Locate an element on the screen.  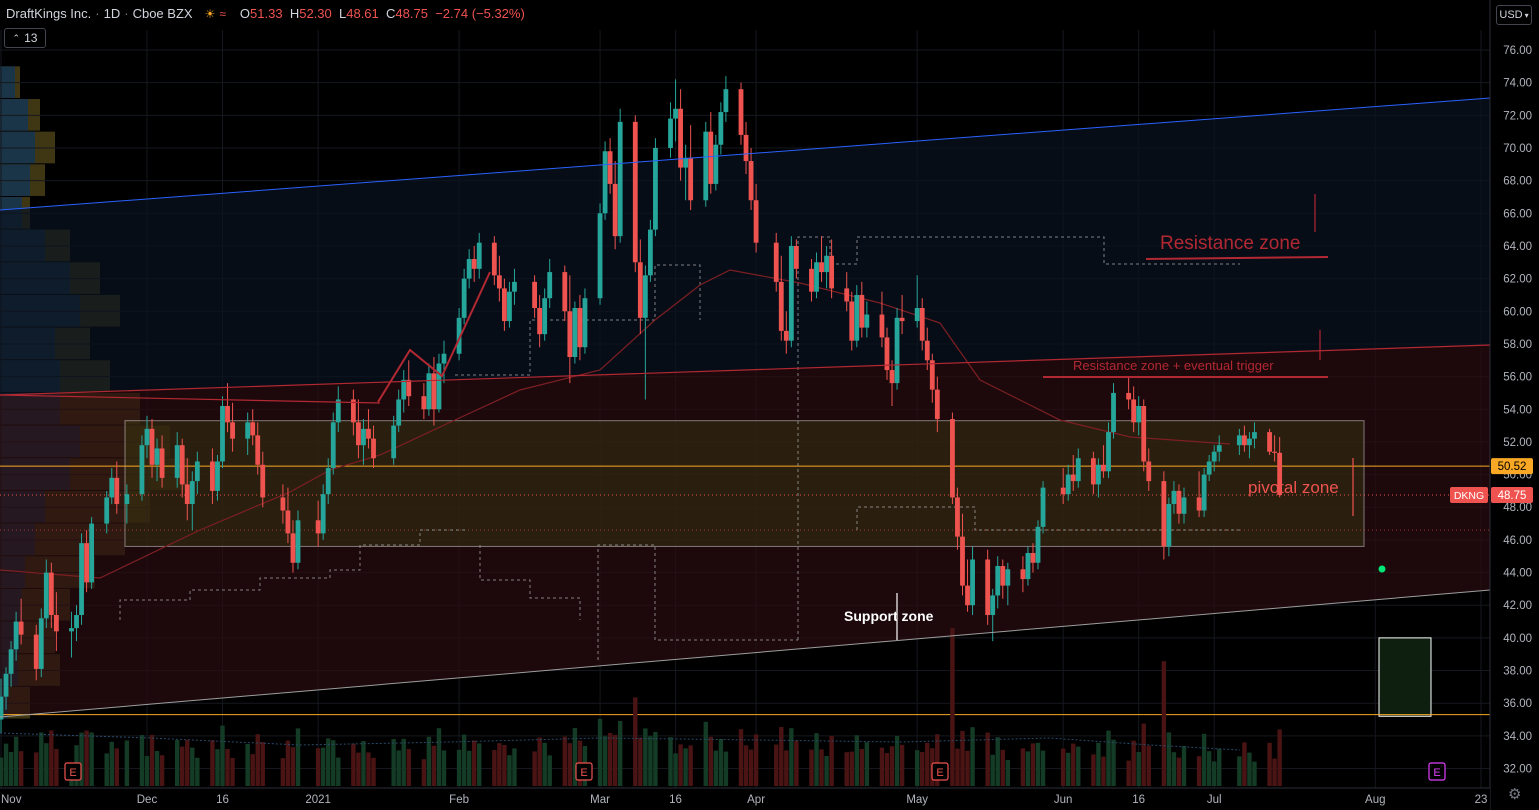
price-tick-label: 38.00 is located at coordinates (1517, 672).